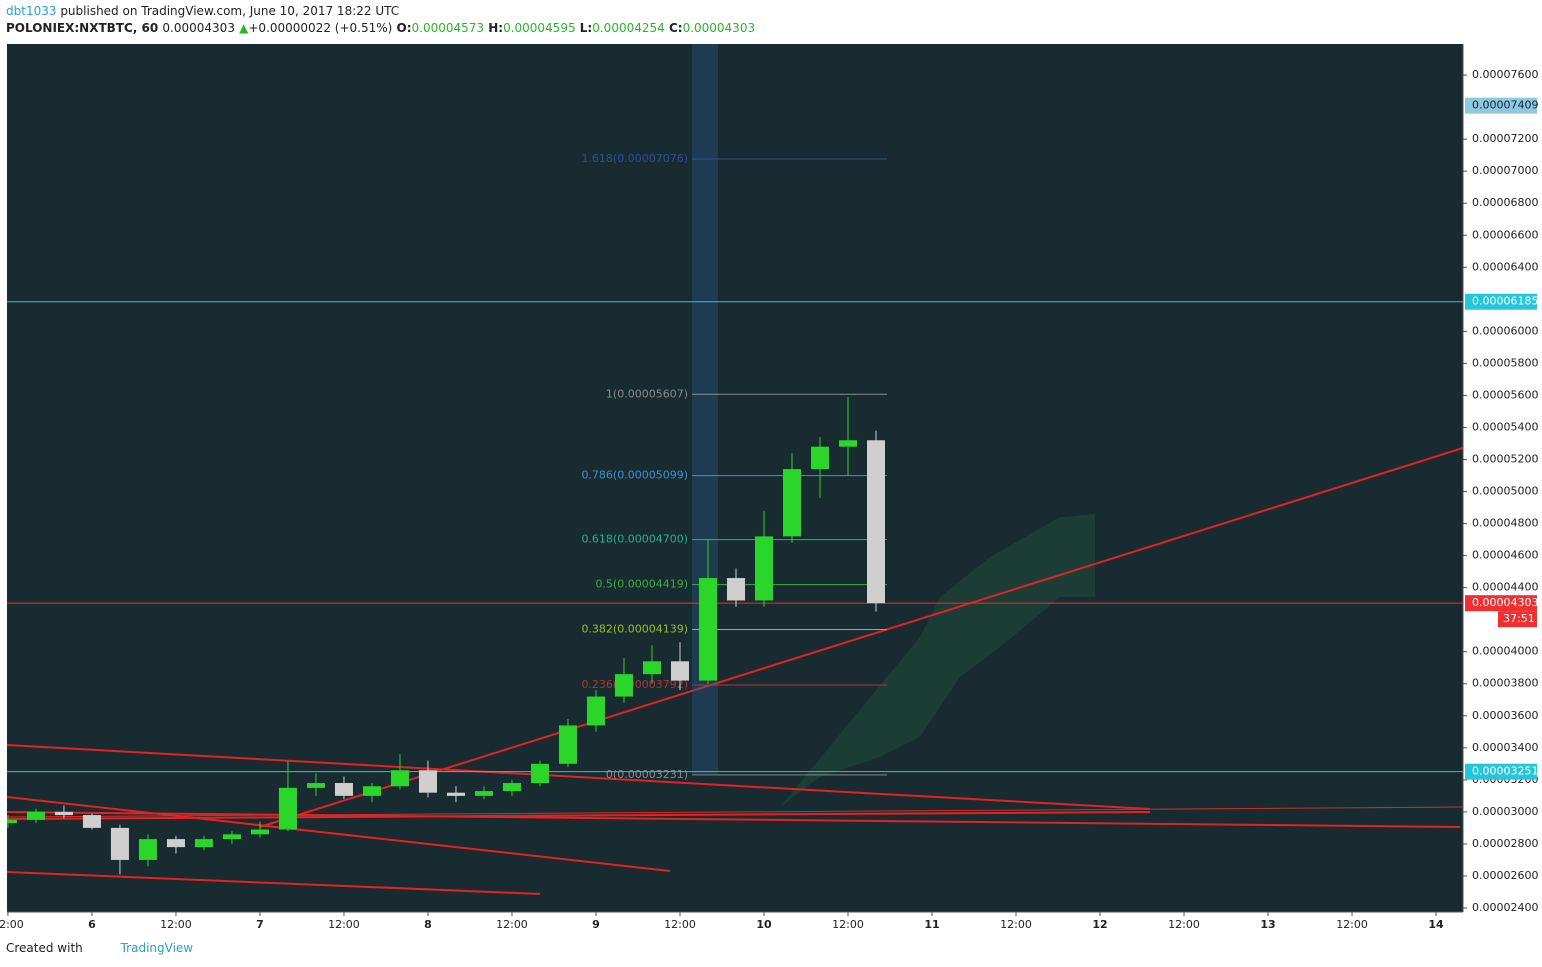 The height and width of the screenshot is (967, 1542). I want to click on l: 0.00004254, so click(628, 28).